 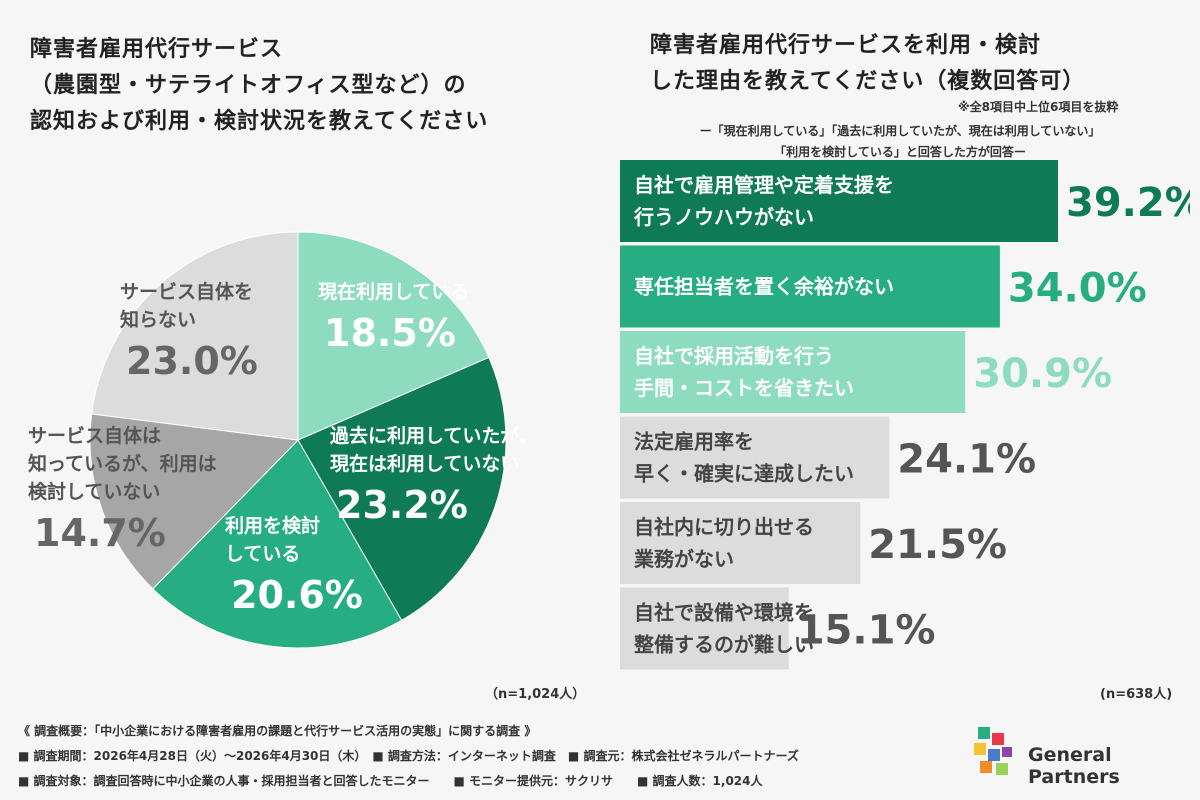 I want to click on bar-chart-subnote: 「利用を検討している」と回答した方が回答ー, so click(x=900, y=152).